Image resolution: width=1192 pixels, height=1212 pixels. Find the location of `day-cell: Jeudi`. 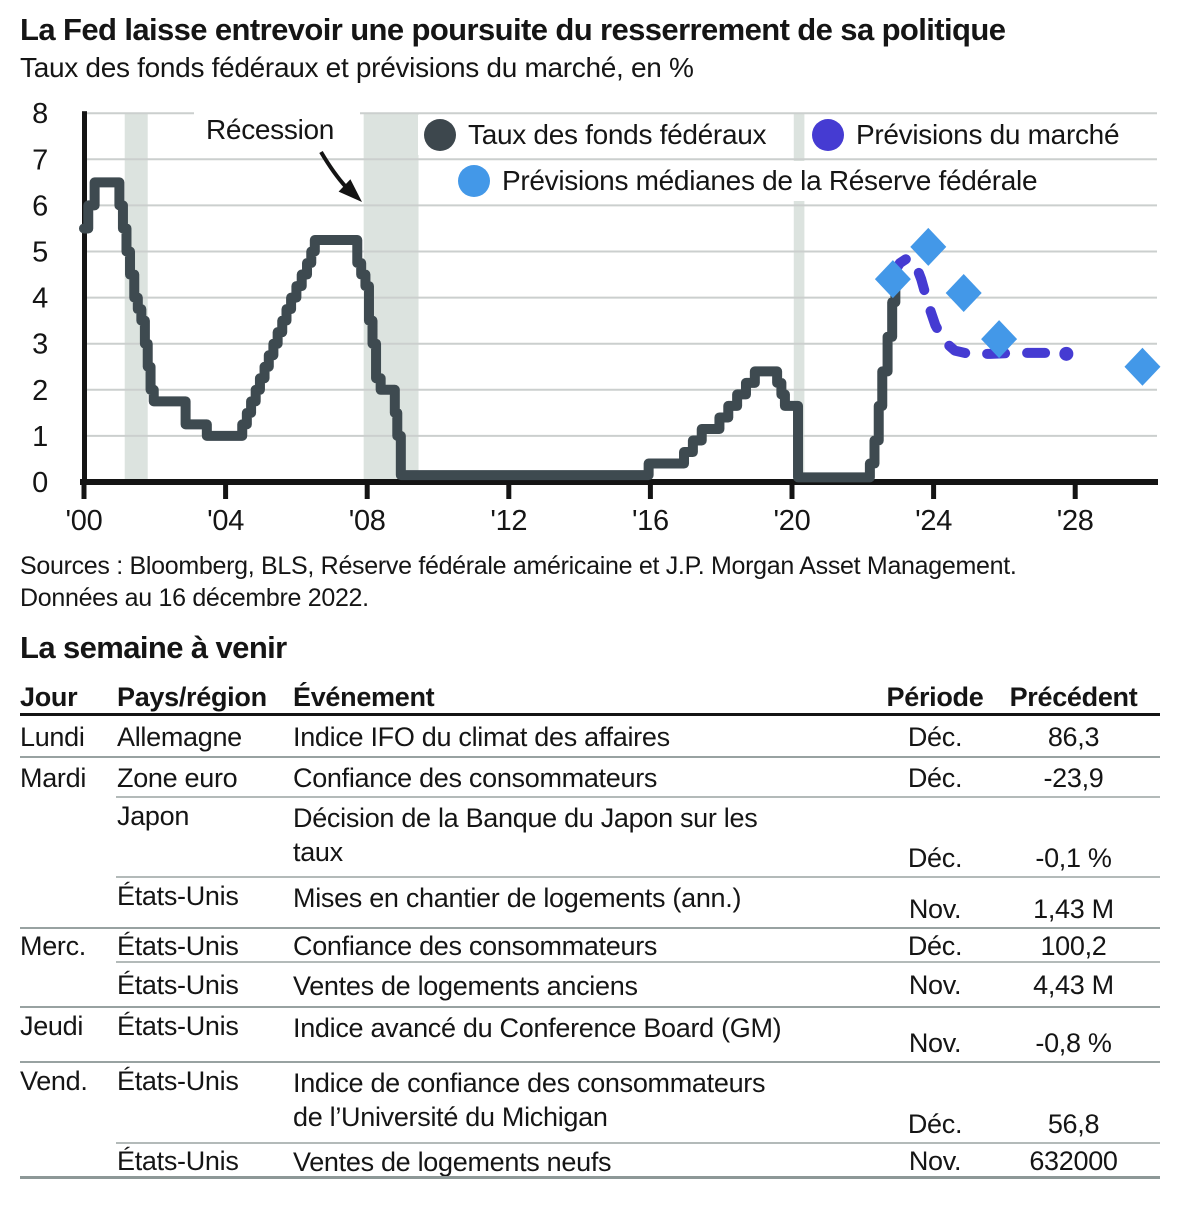

day-cell: Jeudi is located at coordinates (52, 1026).